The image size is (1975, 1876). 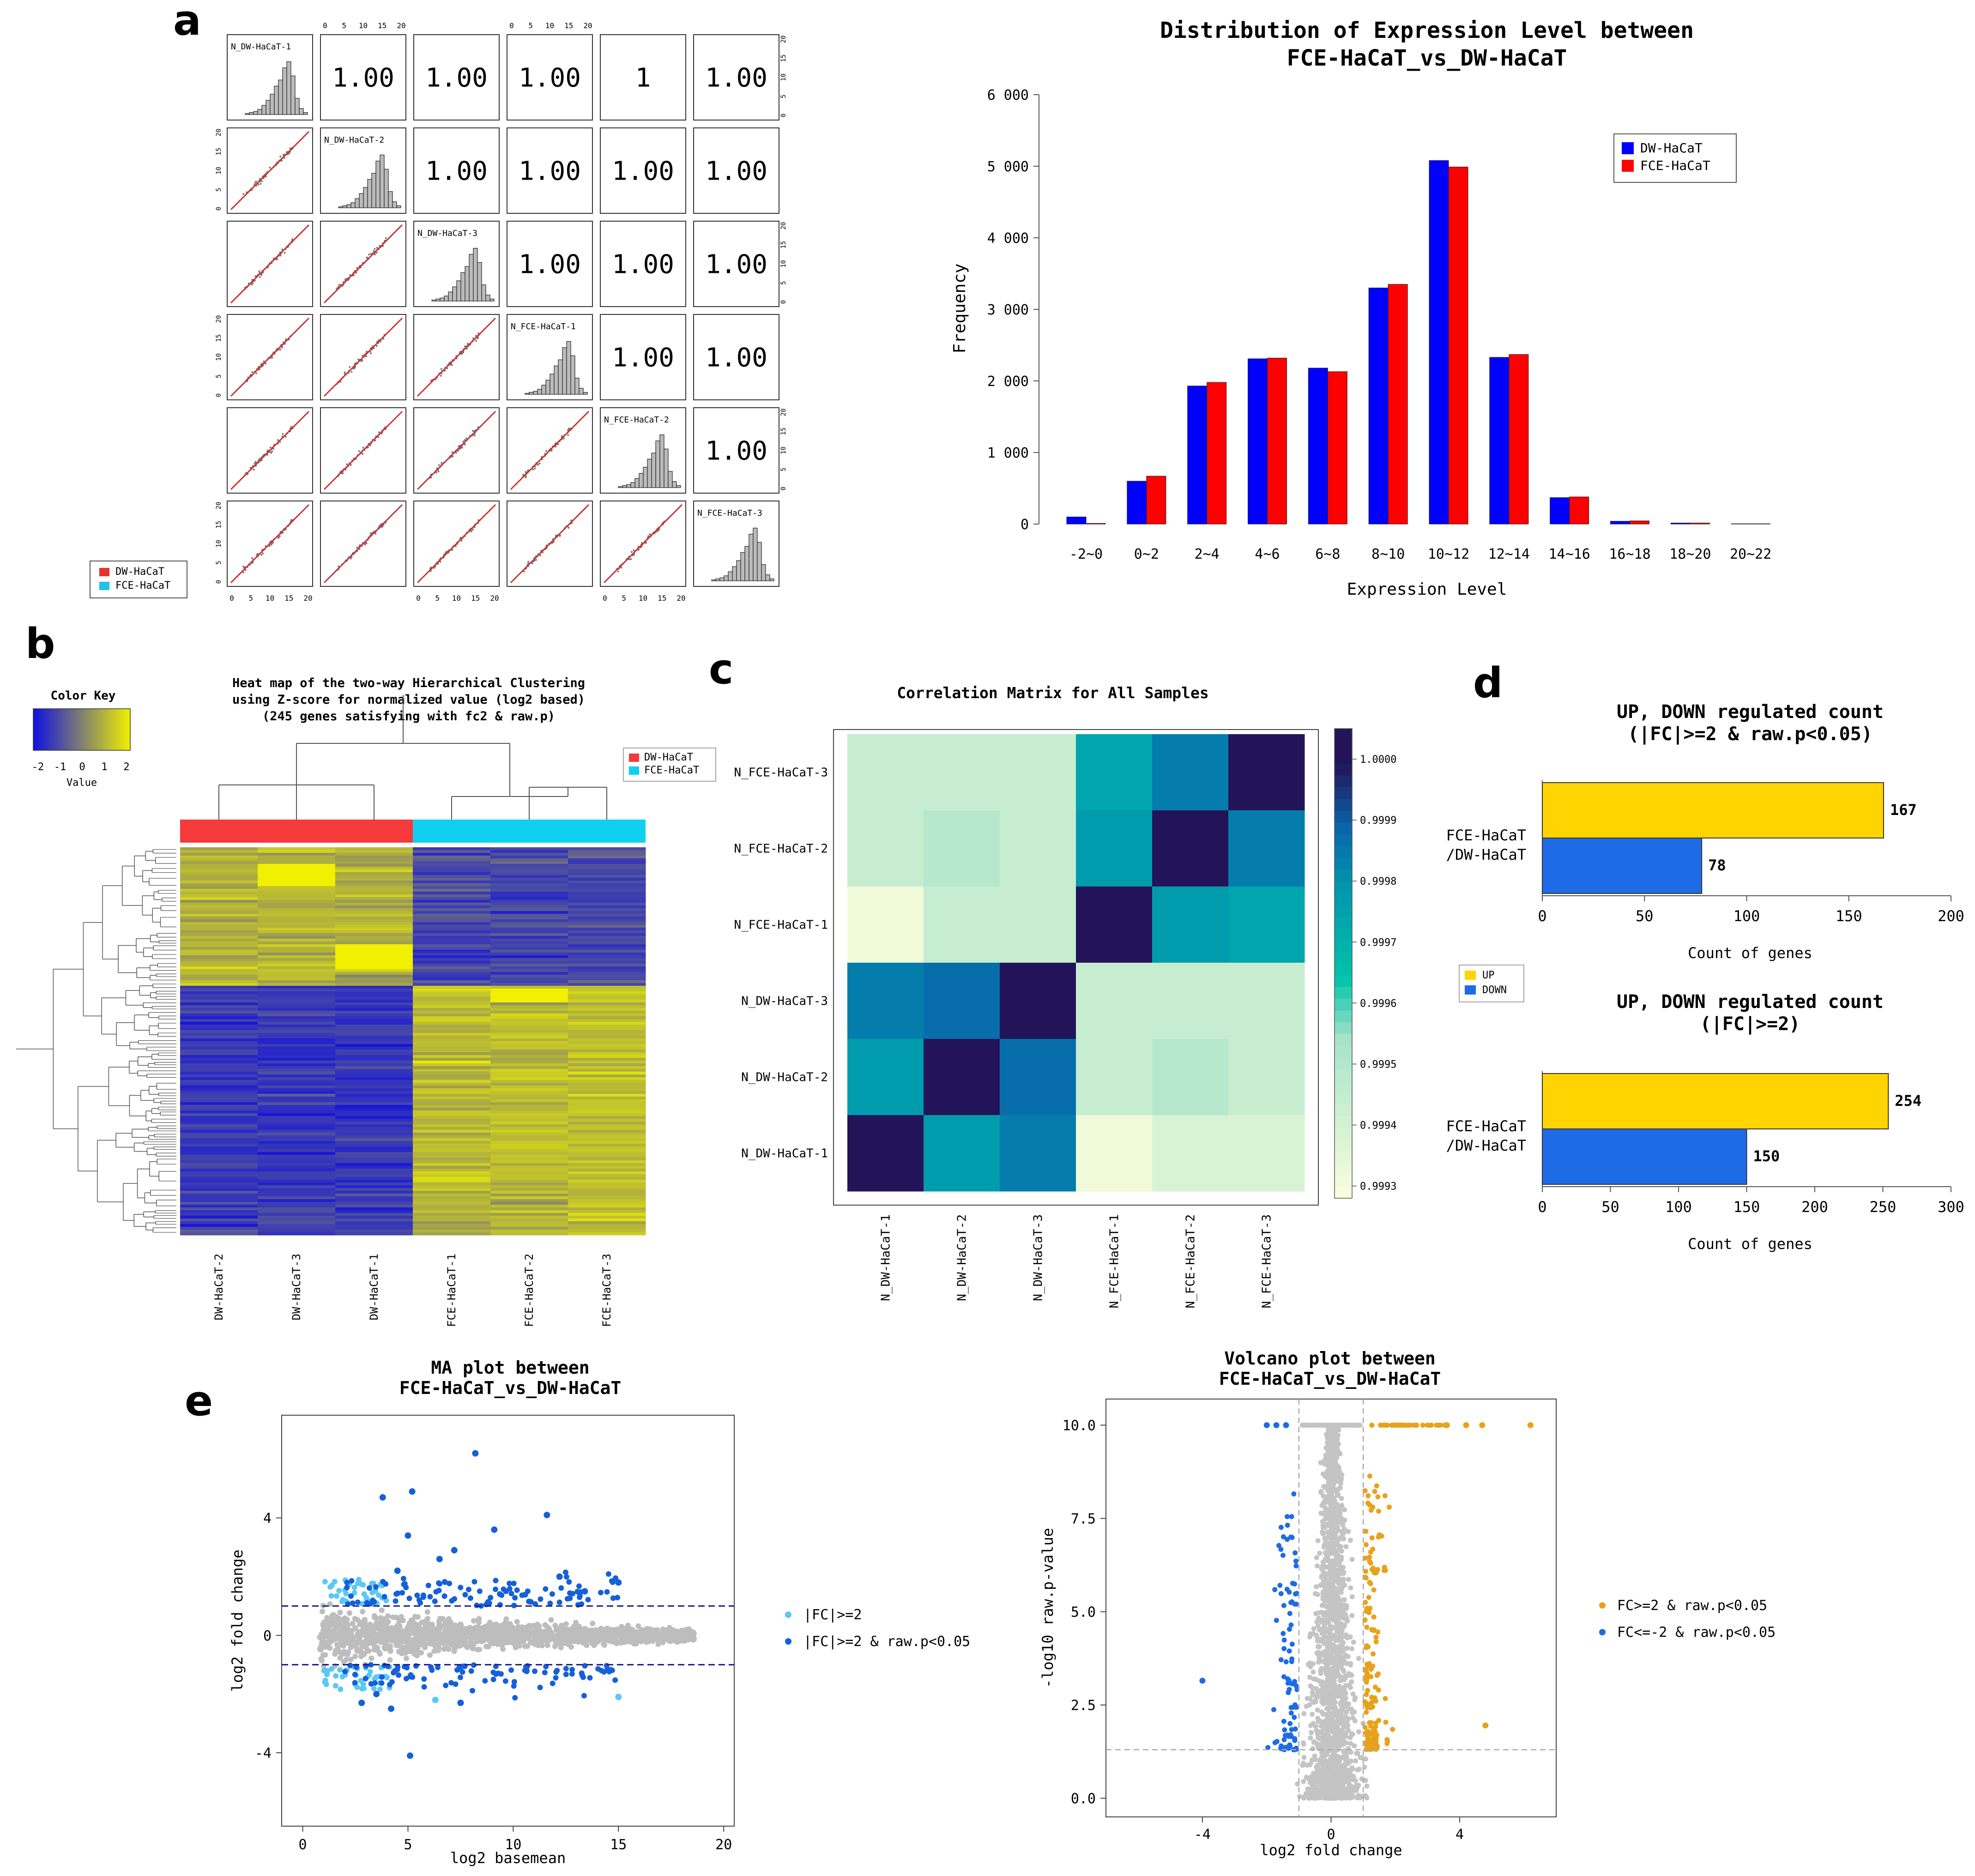 What do you see at coordinates (288, 598) in the screenshot?
I see `pairs-bottom-tick: 15` at bounding box center [288, 598].